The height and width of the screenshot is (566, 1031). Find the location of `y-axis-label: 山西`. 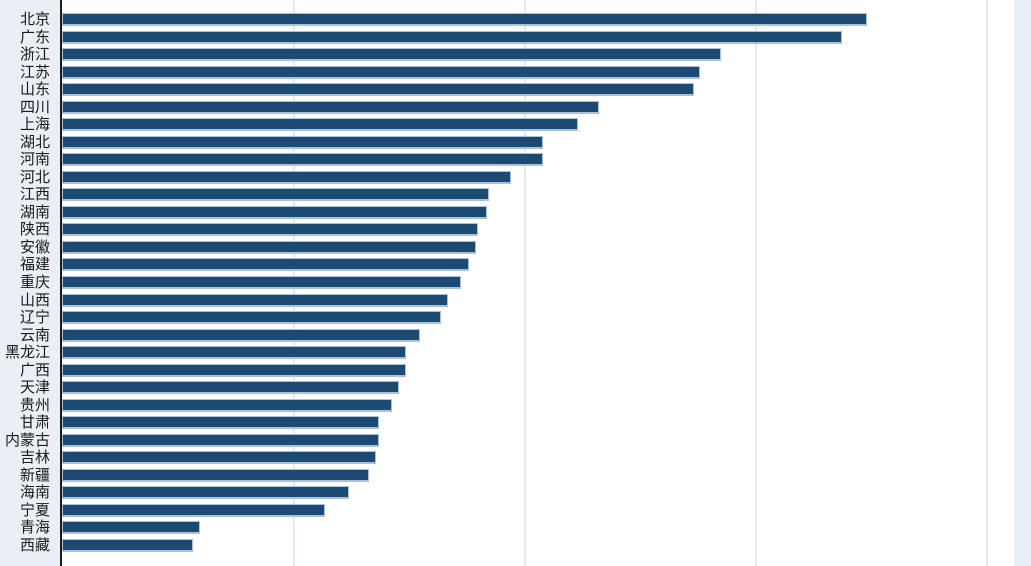

y-axis-label: 山西 is located at coordinates (34, 300).